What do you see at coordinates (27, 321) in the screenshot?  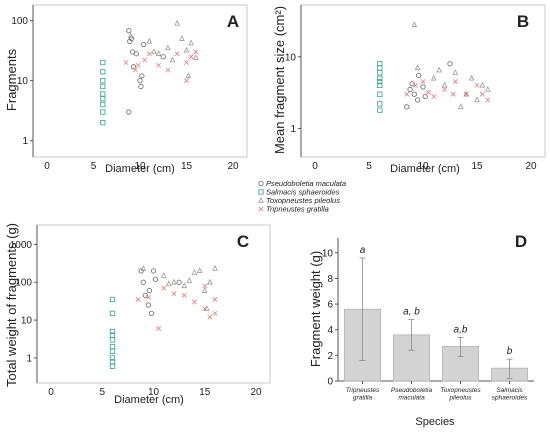 I see `y-tick-label: 10` at bounding box center [27, 321].